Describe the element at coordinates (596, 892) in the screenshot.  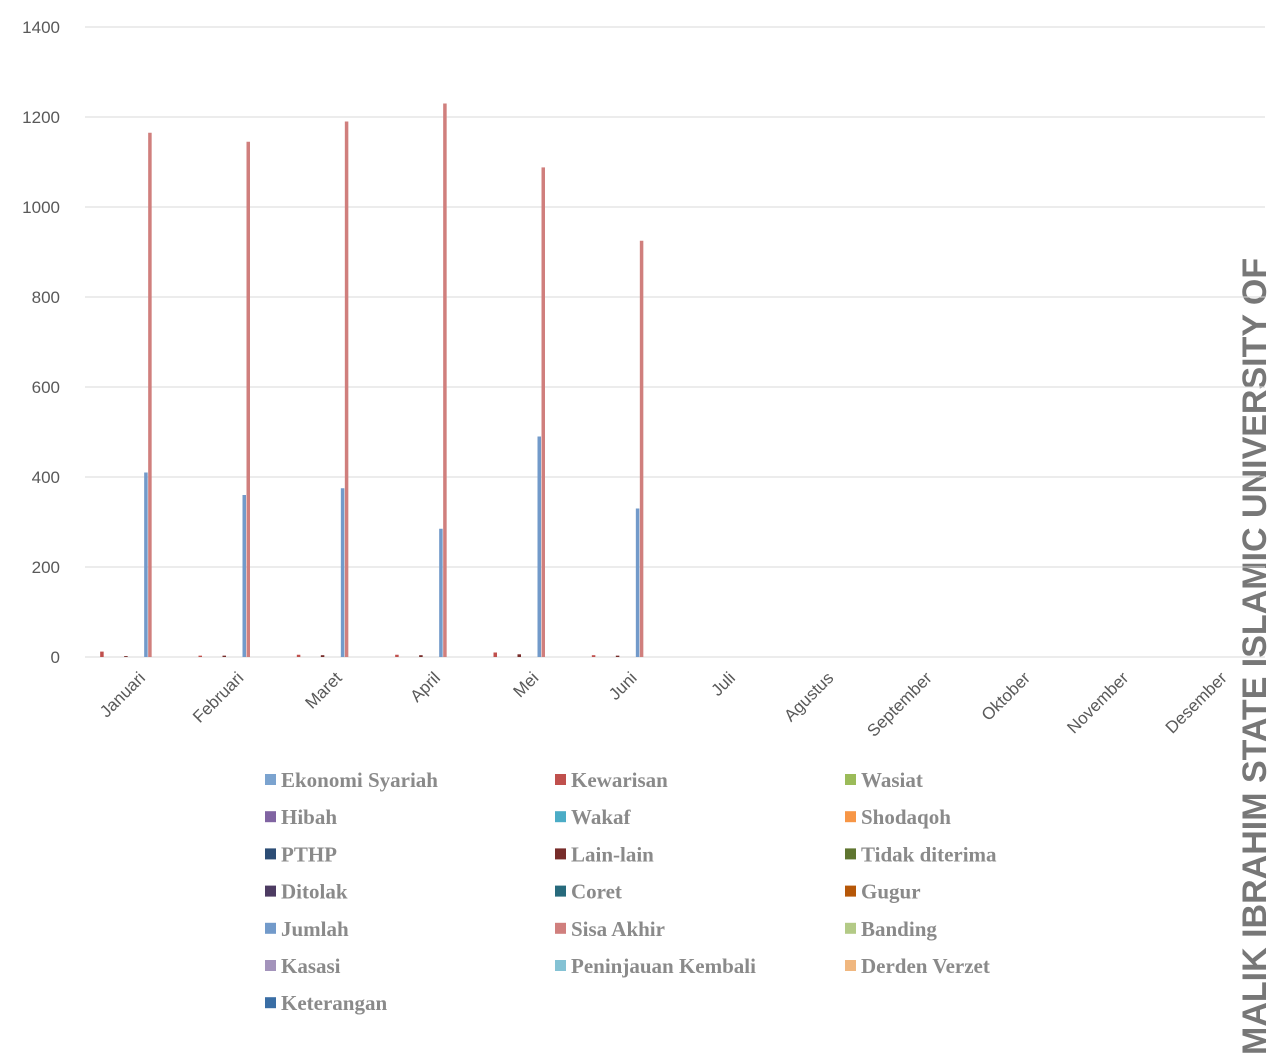
I see `legend-label: Coret` at that location.